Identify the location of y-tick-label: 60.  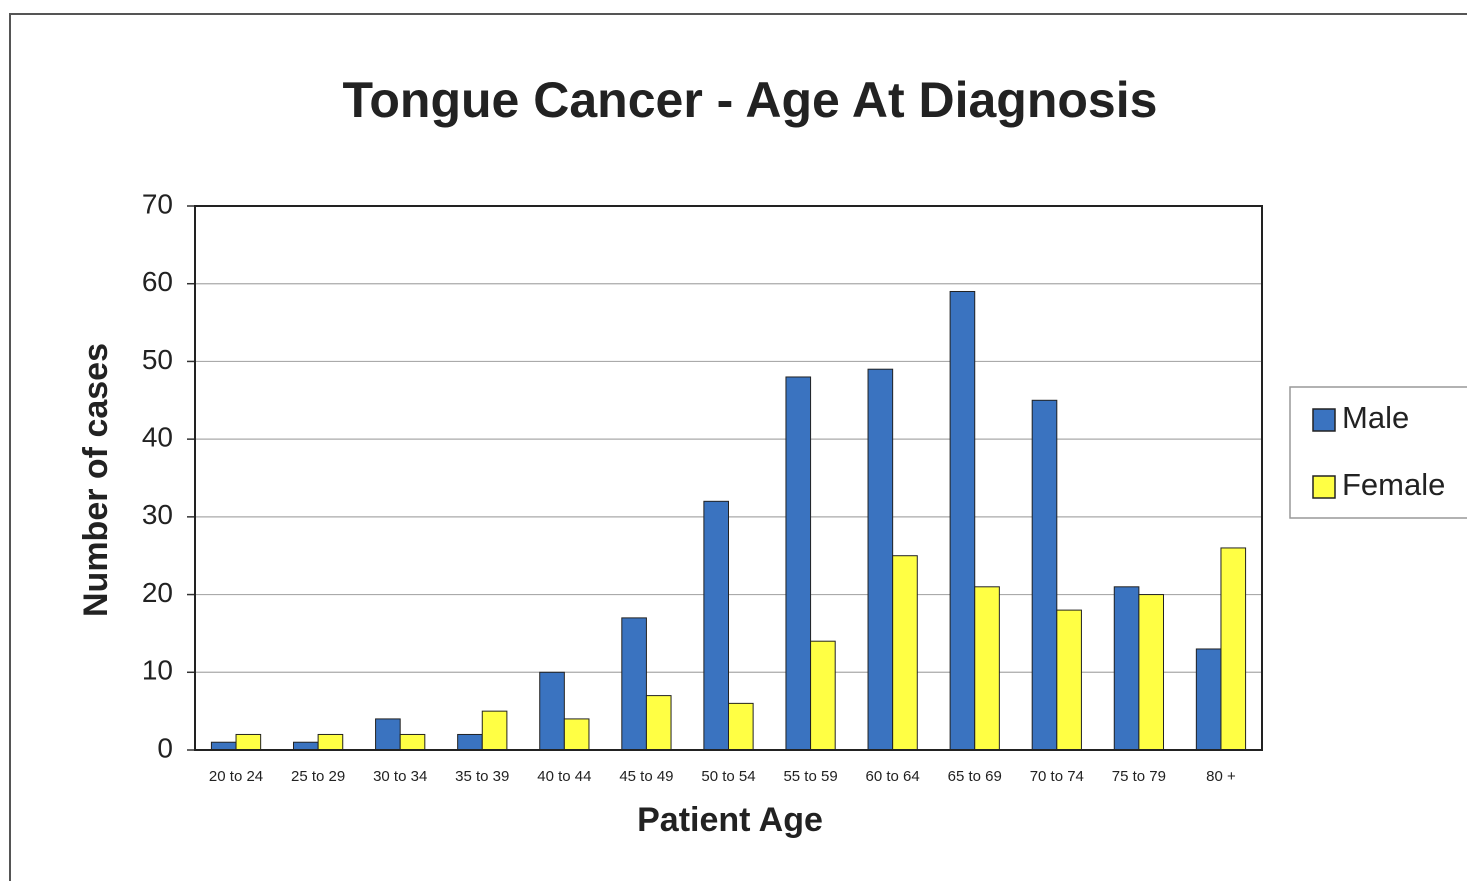
(157, 281).